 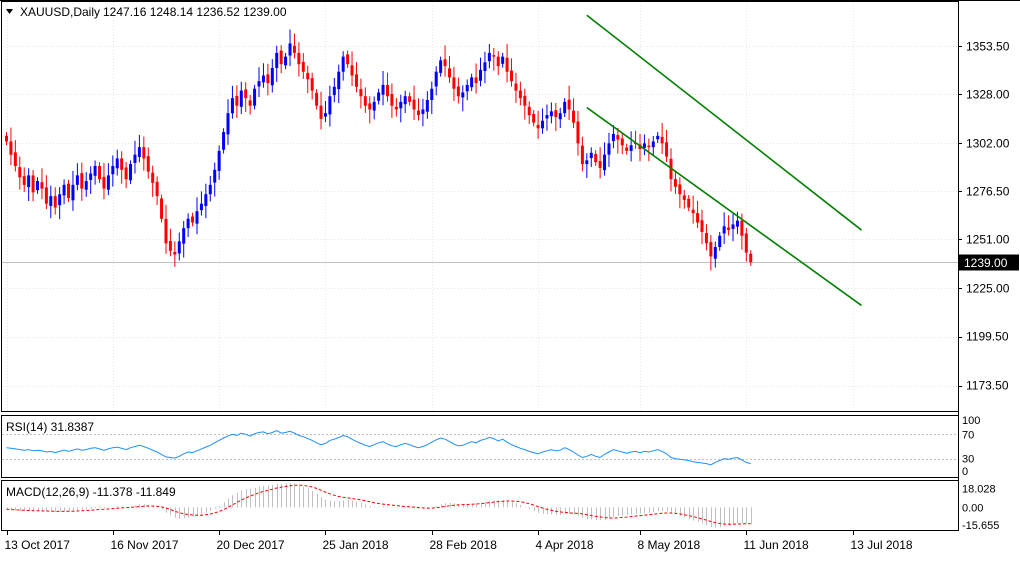 What do you see at coordinates (972, 508) in the screenshot?
I see `macd-tick-label: 0.00` at bounding box center [972, 508].